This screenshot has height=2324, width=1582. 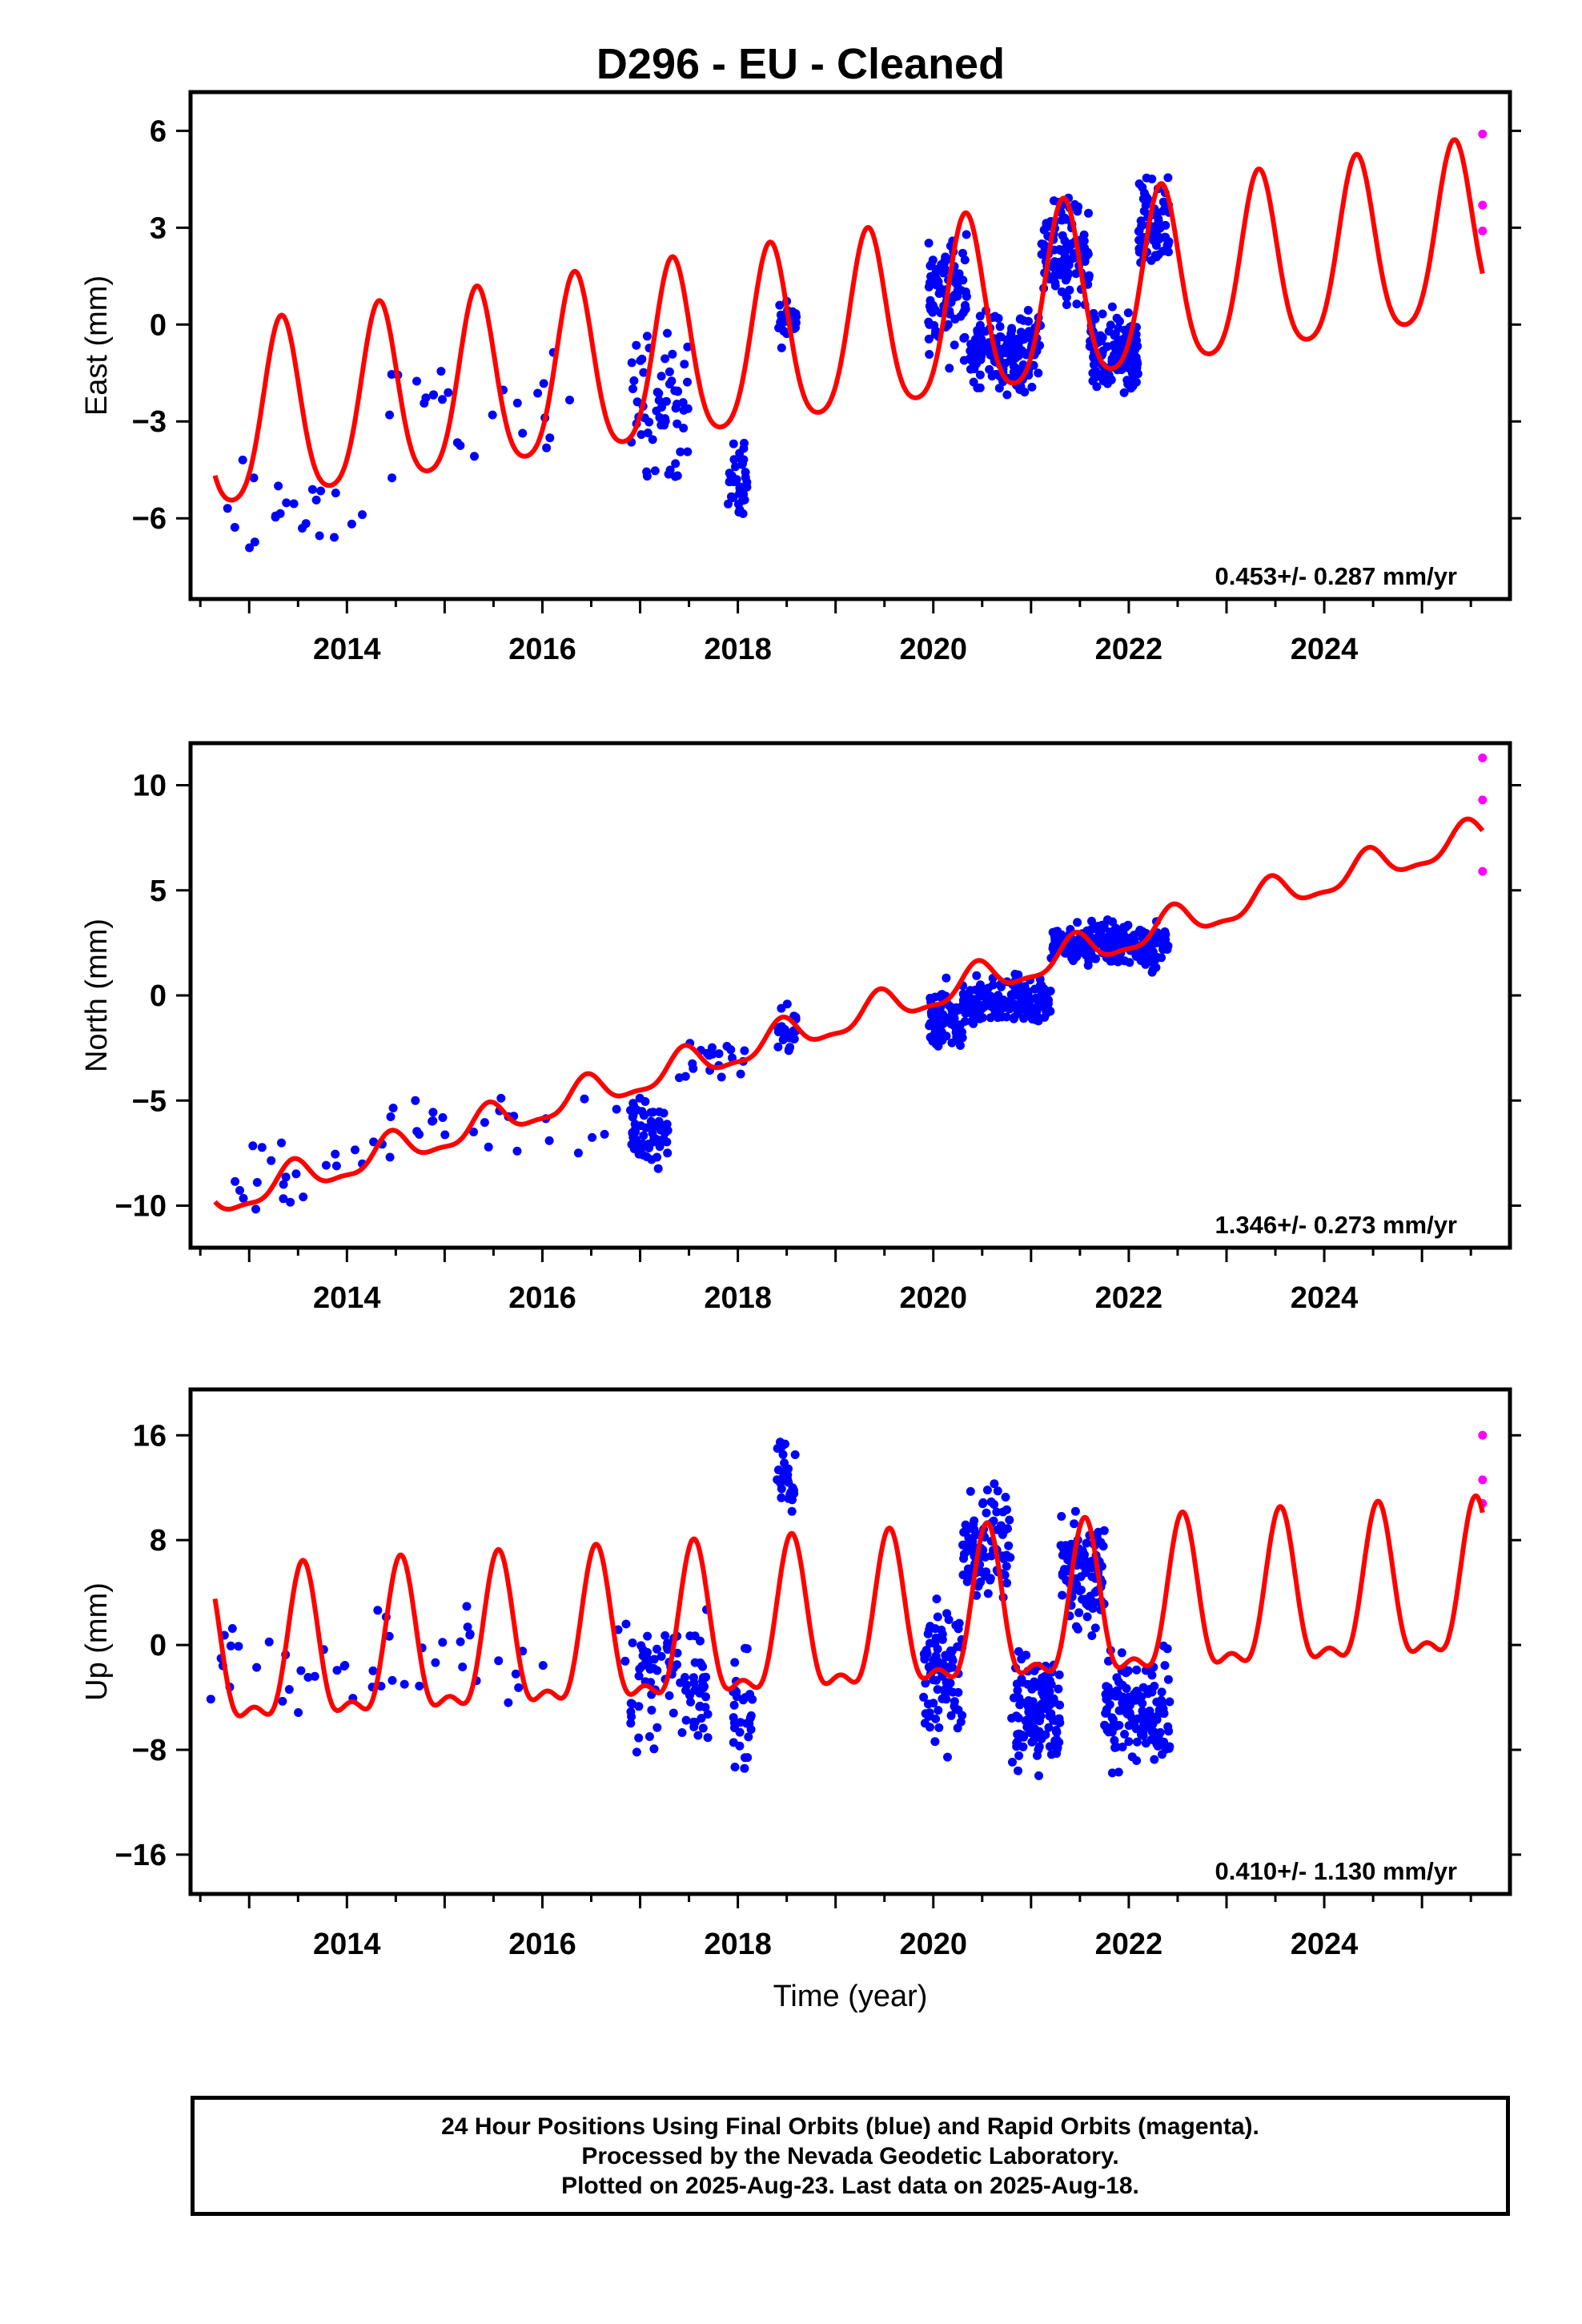 I want to click on velocity-rate-label: 0.453+/- 0.287 mm/yr, so click(x=1336, y=576).